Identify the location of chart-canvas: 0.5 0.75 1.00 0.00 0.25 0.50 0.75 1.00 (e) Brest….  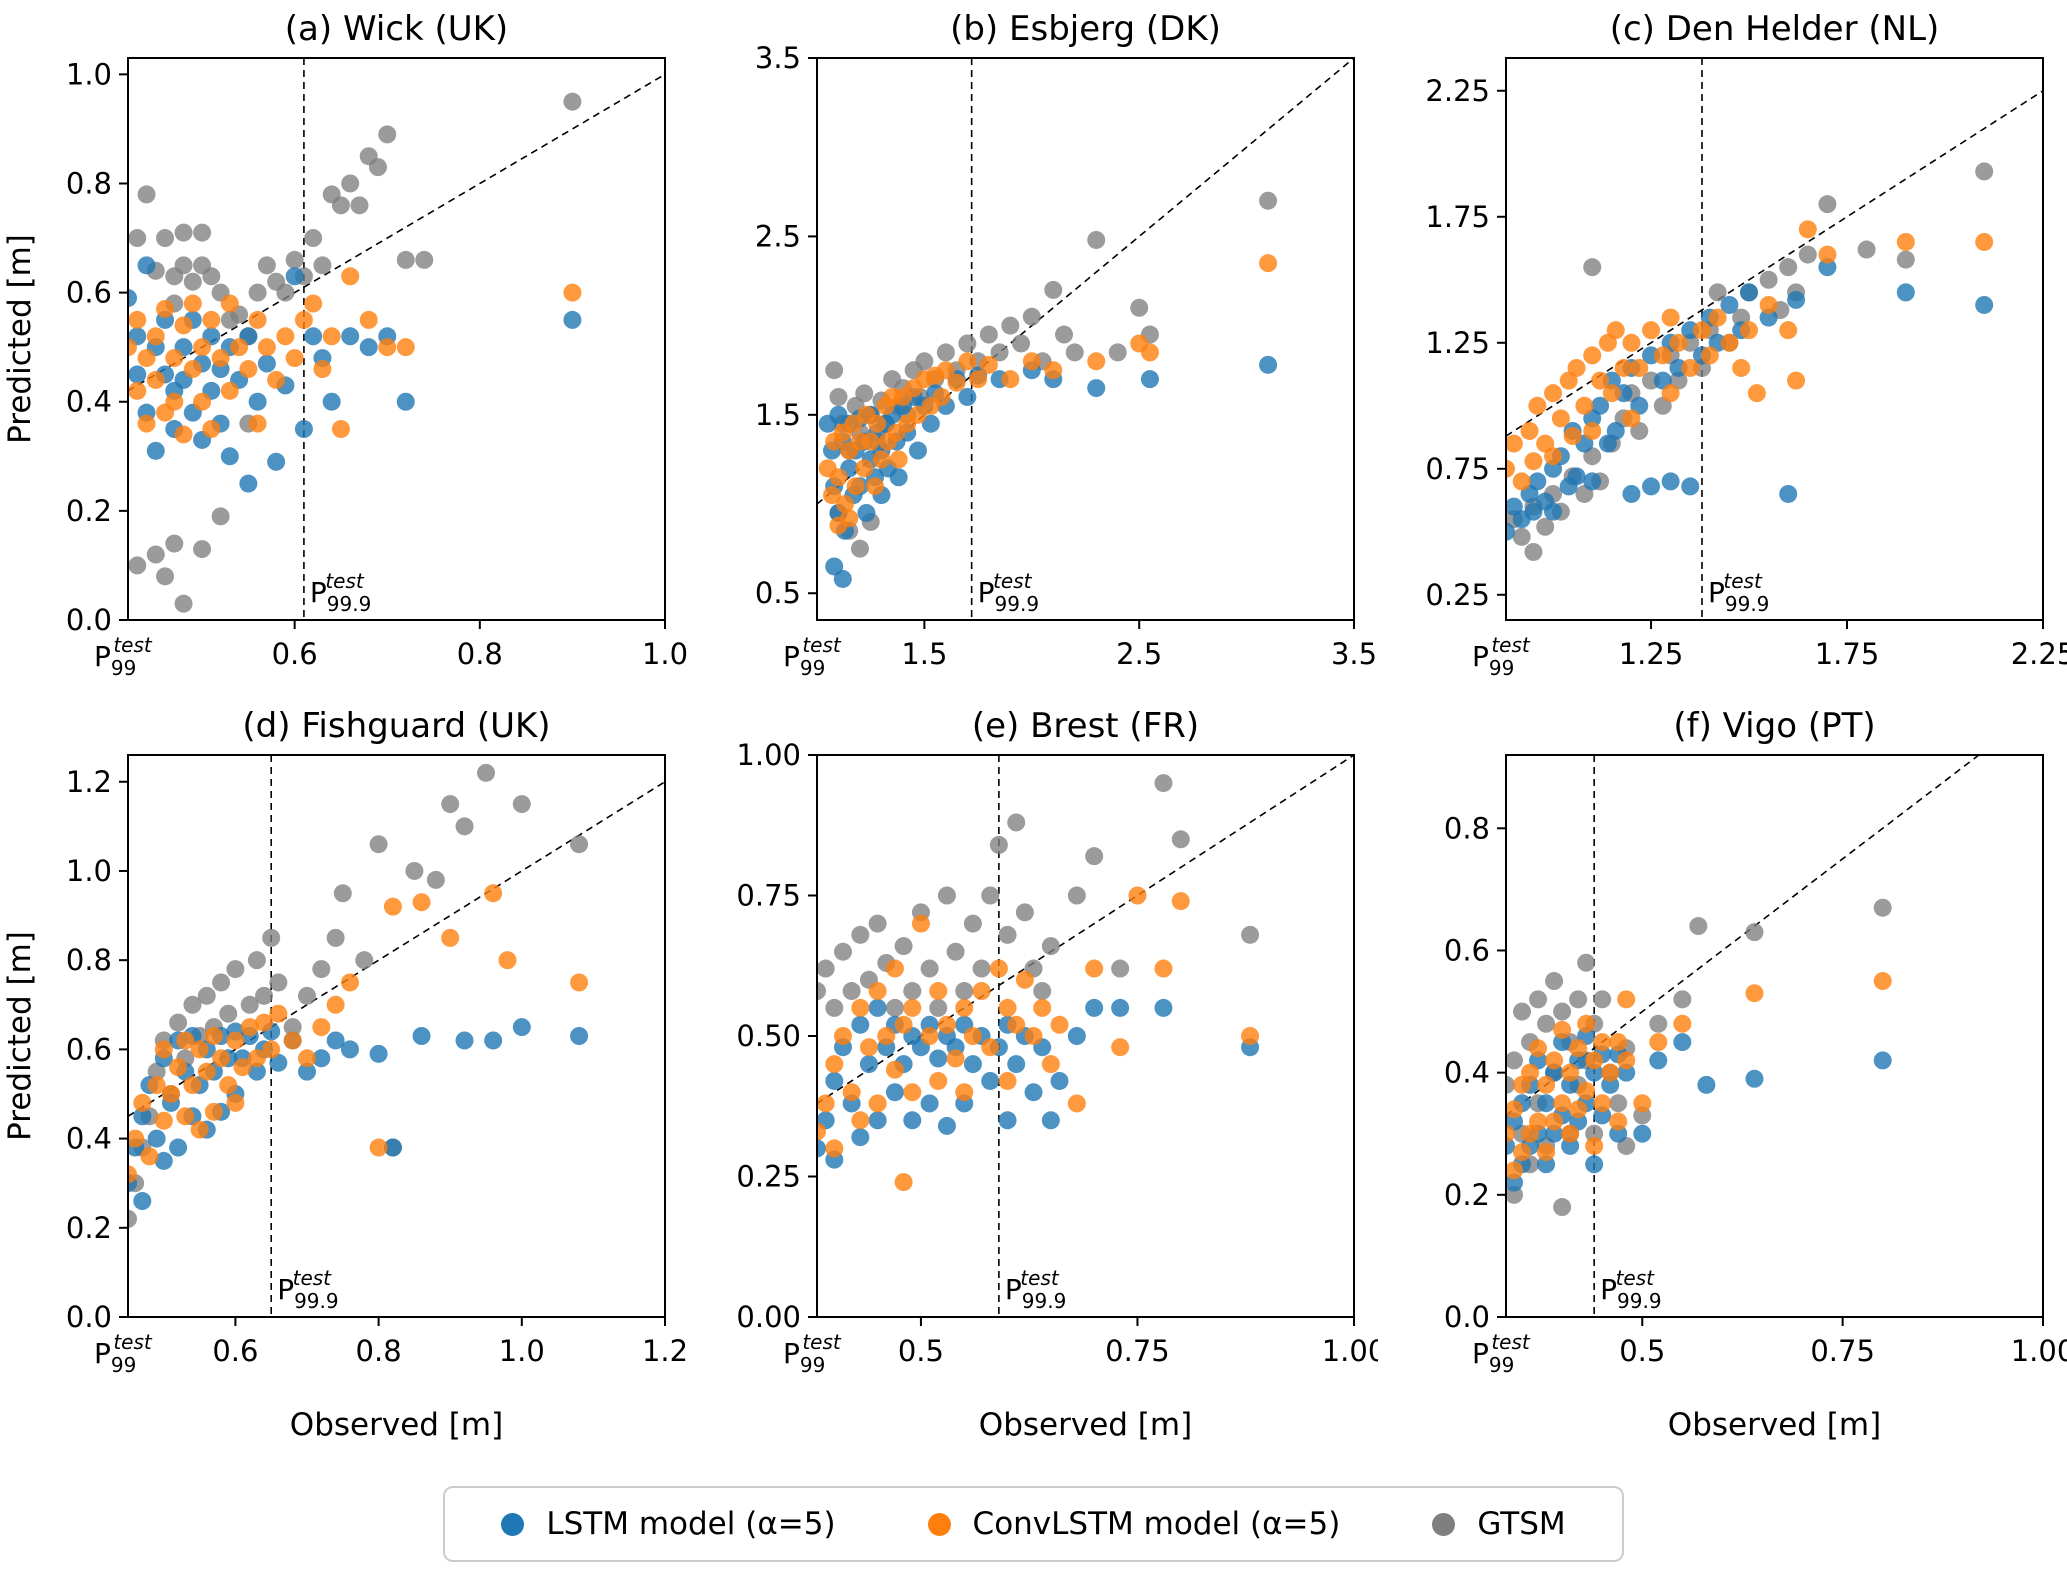
(1057, 1074).